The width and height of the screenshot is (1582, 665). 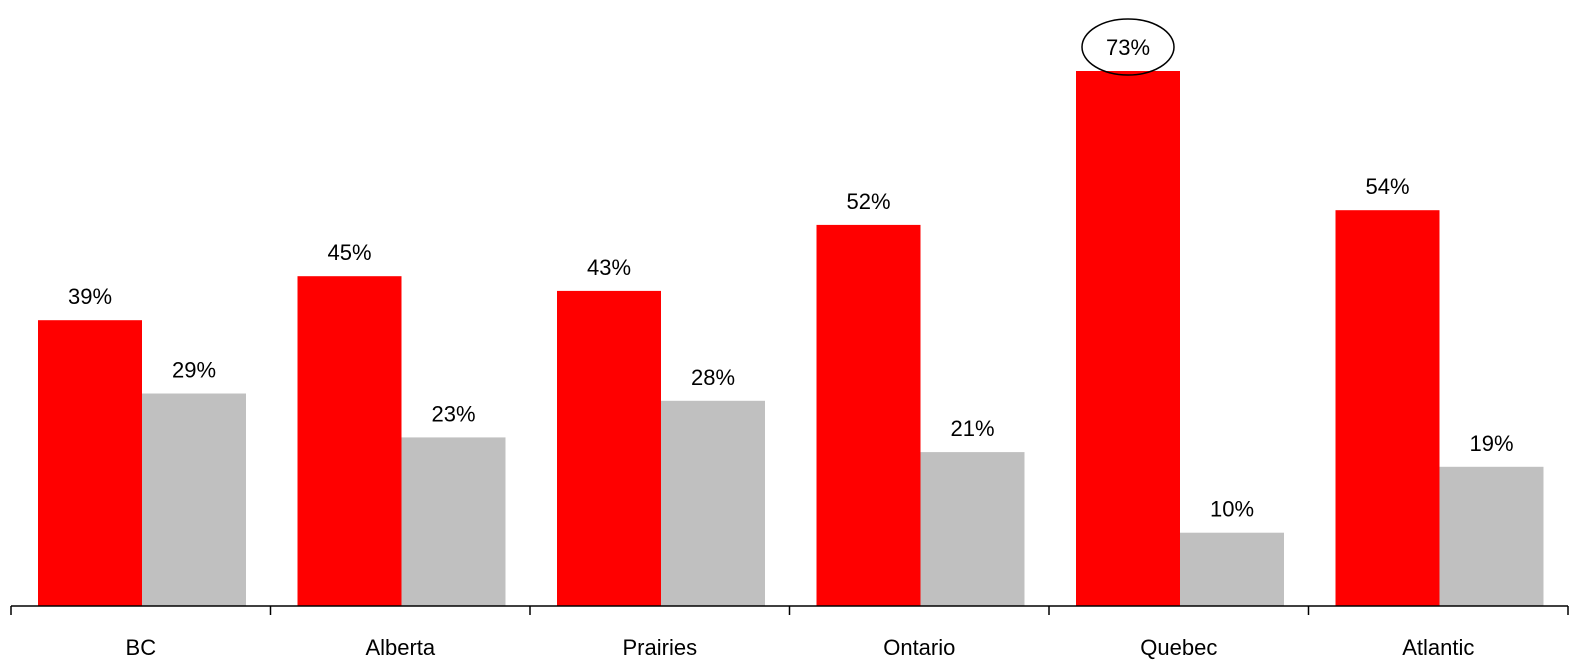 I want to click on value-label-quebec-series-1: 73%, so click(x=1128, y=47).